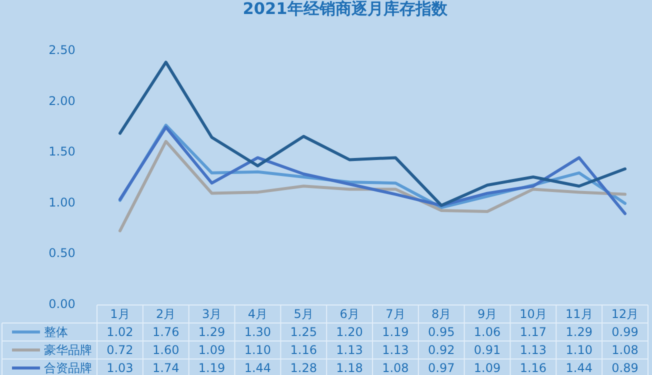  What do you see at coordinates (62, 101) in the screenshot?
I see `y-tick-label: 2.00` at bounding box center [62, 101].